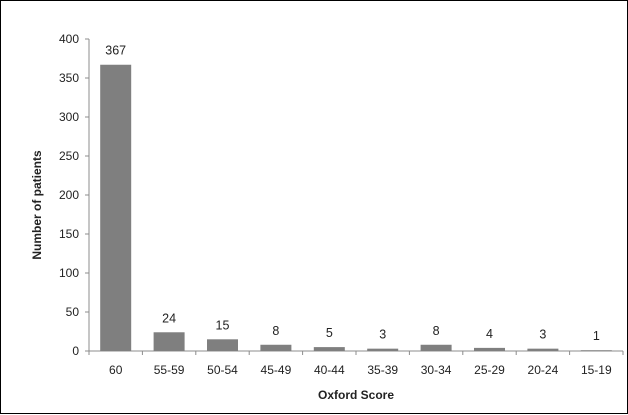  What do you see at coordinates (329, 333) in the screenshot?
I see `data-label: 5` at bounding box center [329, 333].